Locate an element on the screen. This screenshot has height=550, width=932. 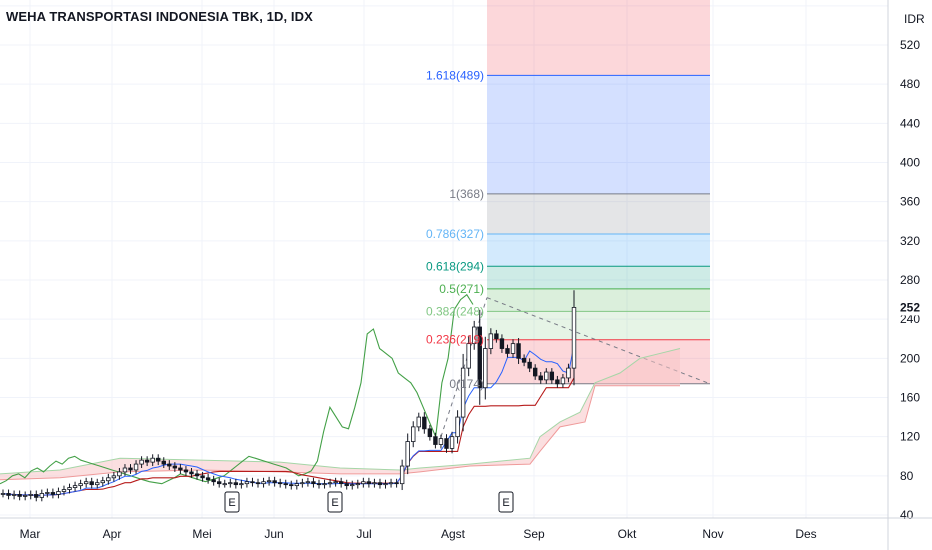
cloud-span-b is located at coordinates (340, 433).